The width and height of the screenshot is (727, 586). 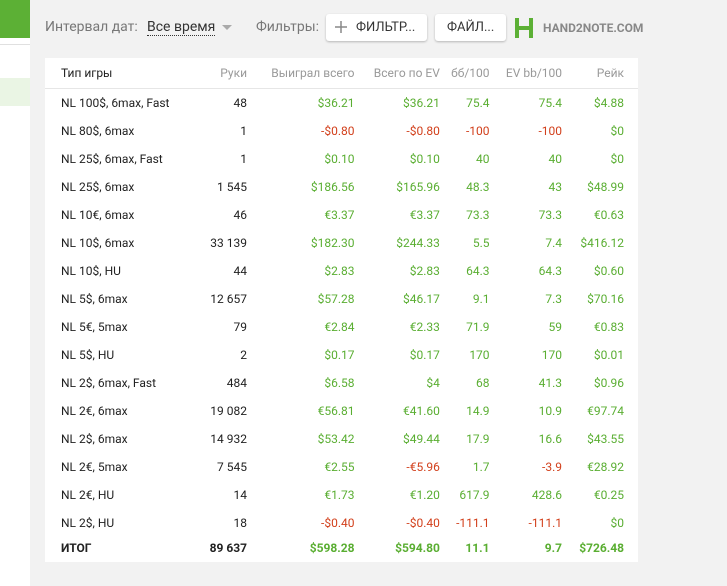 I want to click on cell: NL 5$, 6max, so click(x=94, y=299).